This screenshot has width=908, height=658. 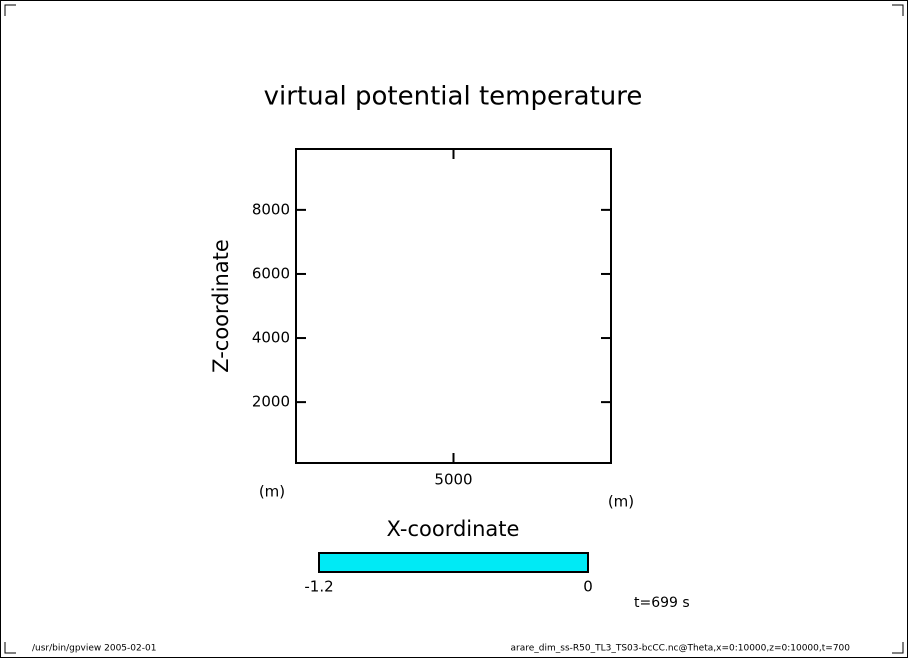 I want to click on x-tick-label: 5000, so click(x=453, y=480).